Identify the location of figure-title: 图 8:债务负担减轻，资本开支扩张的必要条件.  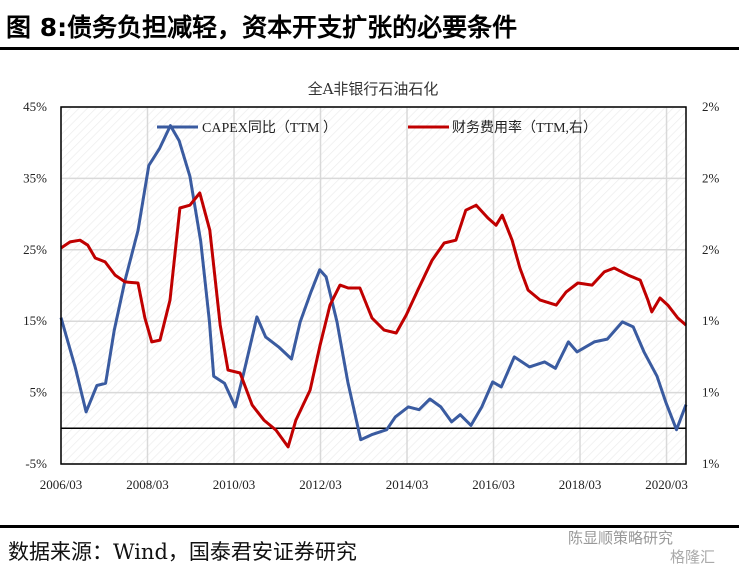
(262, 27).